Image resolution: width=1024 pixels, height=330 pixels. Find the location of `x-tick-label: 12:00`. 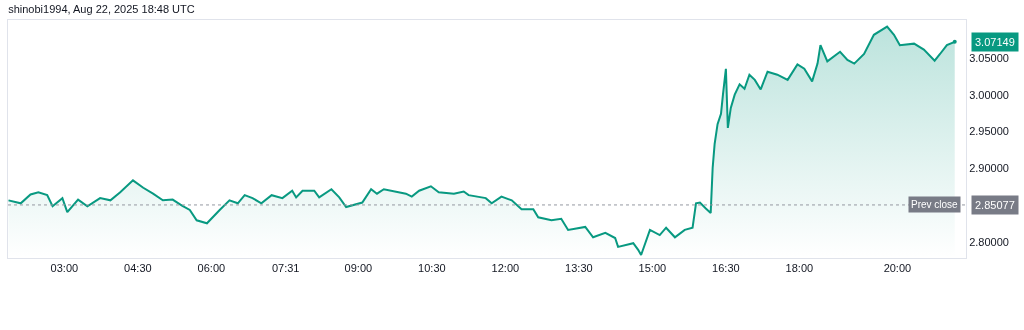

x-tick-label: 12:00 is located at coordinates (505, 268).